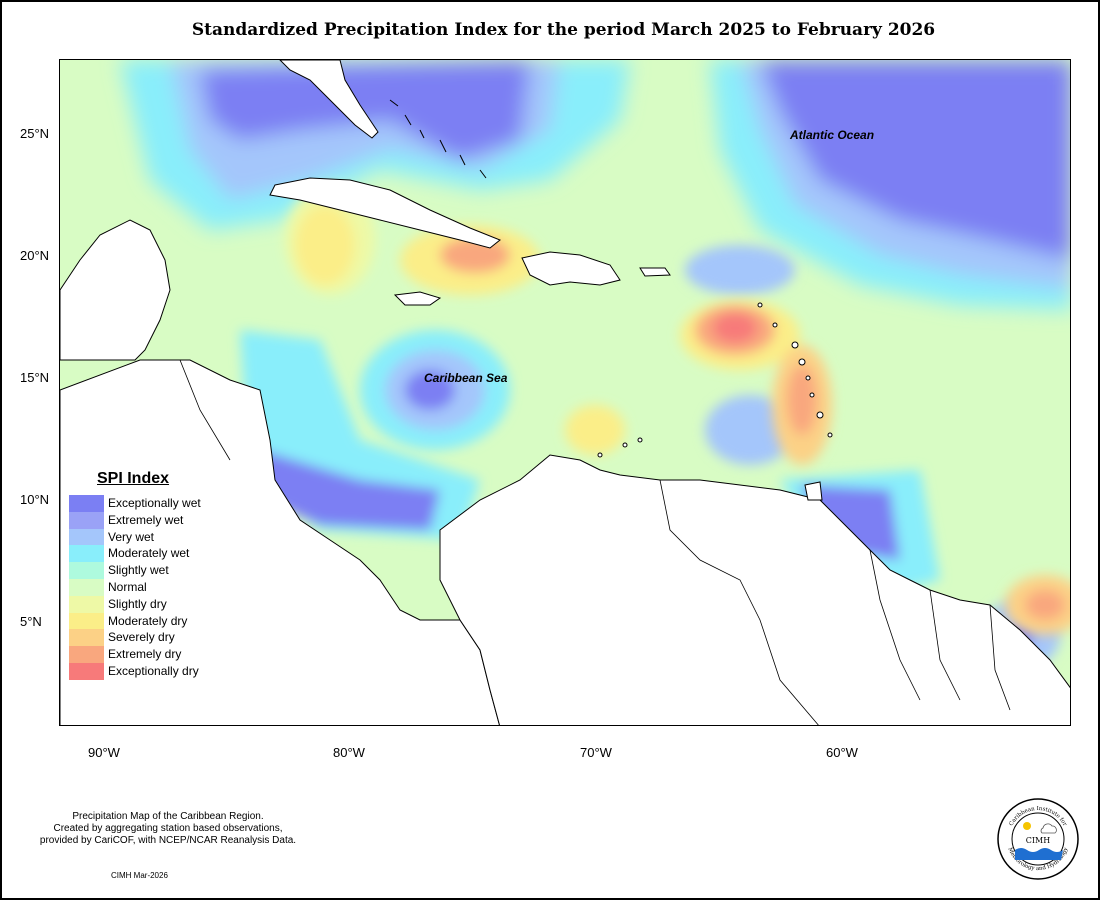 Image resolution: width=1100 pixels, height=900 pixels. Describe the element at coordinates (104, 752) in the screenshot. I see `x-tick-90w: 90°W` at that location.